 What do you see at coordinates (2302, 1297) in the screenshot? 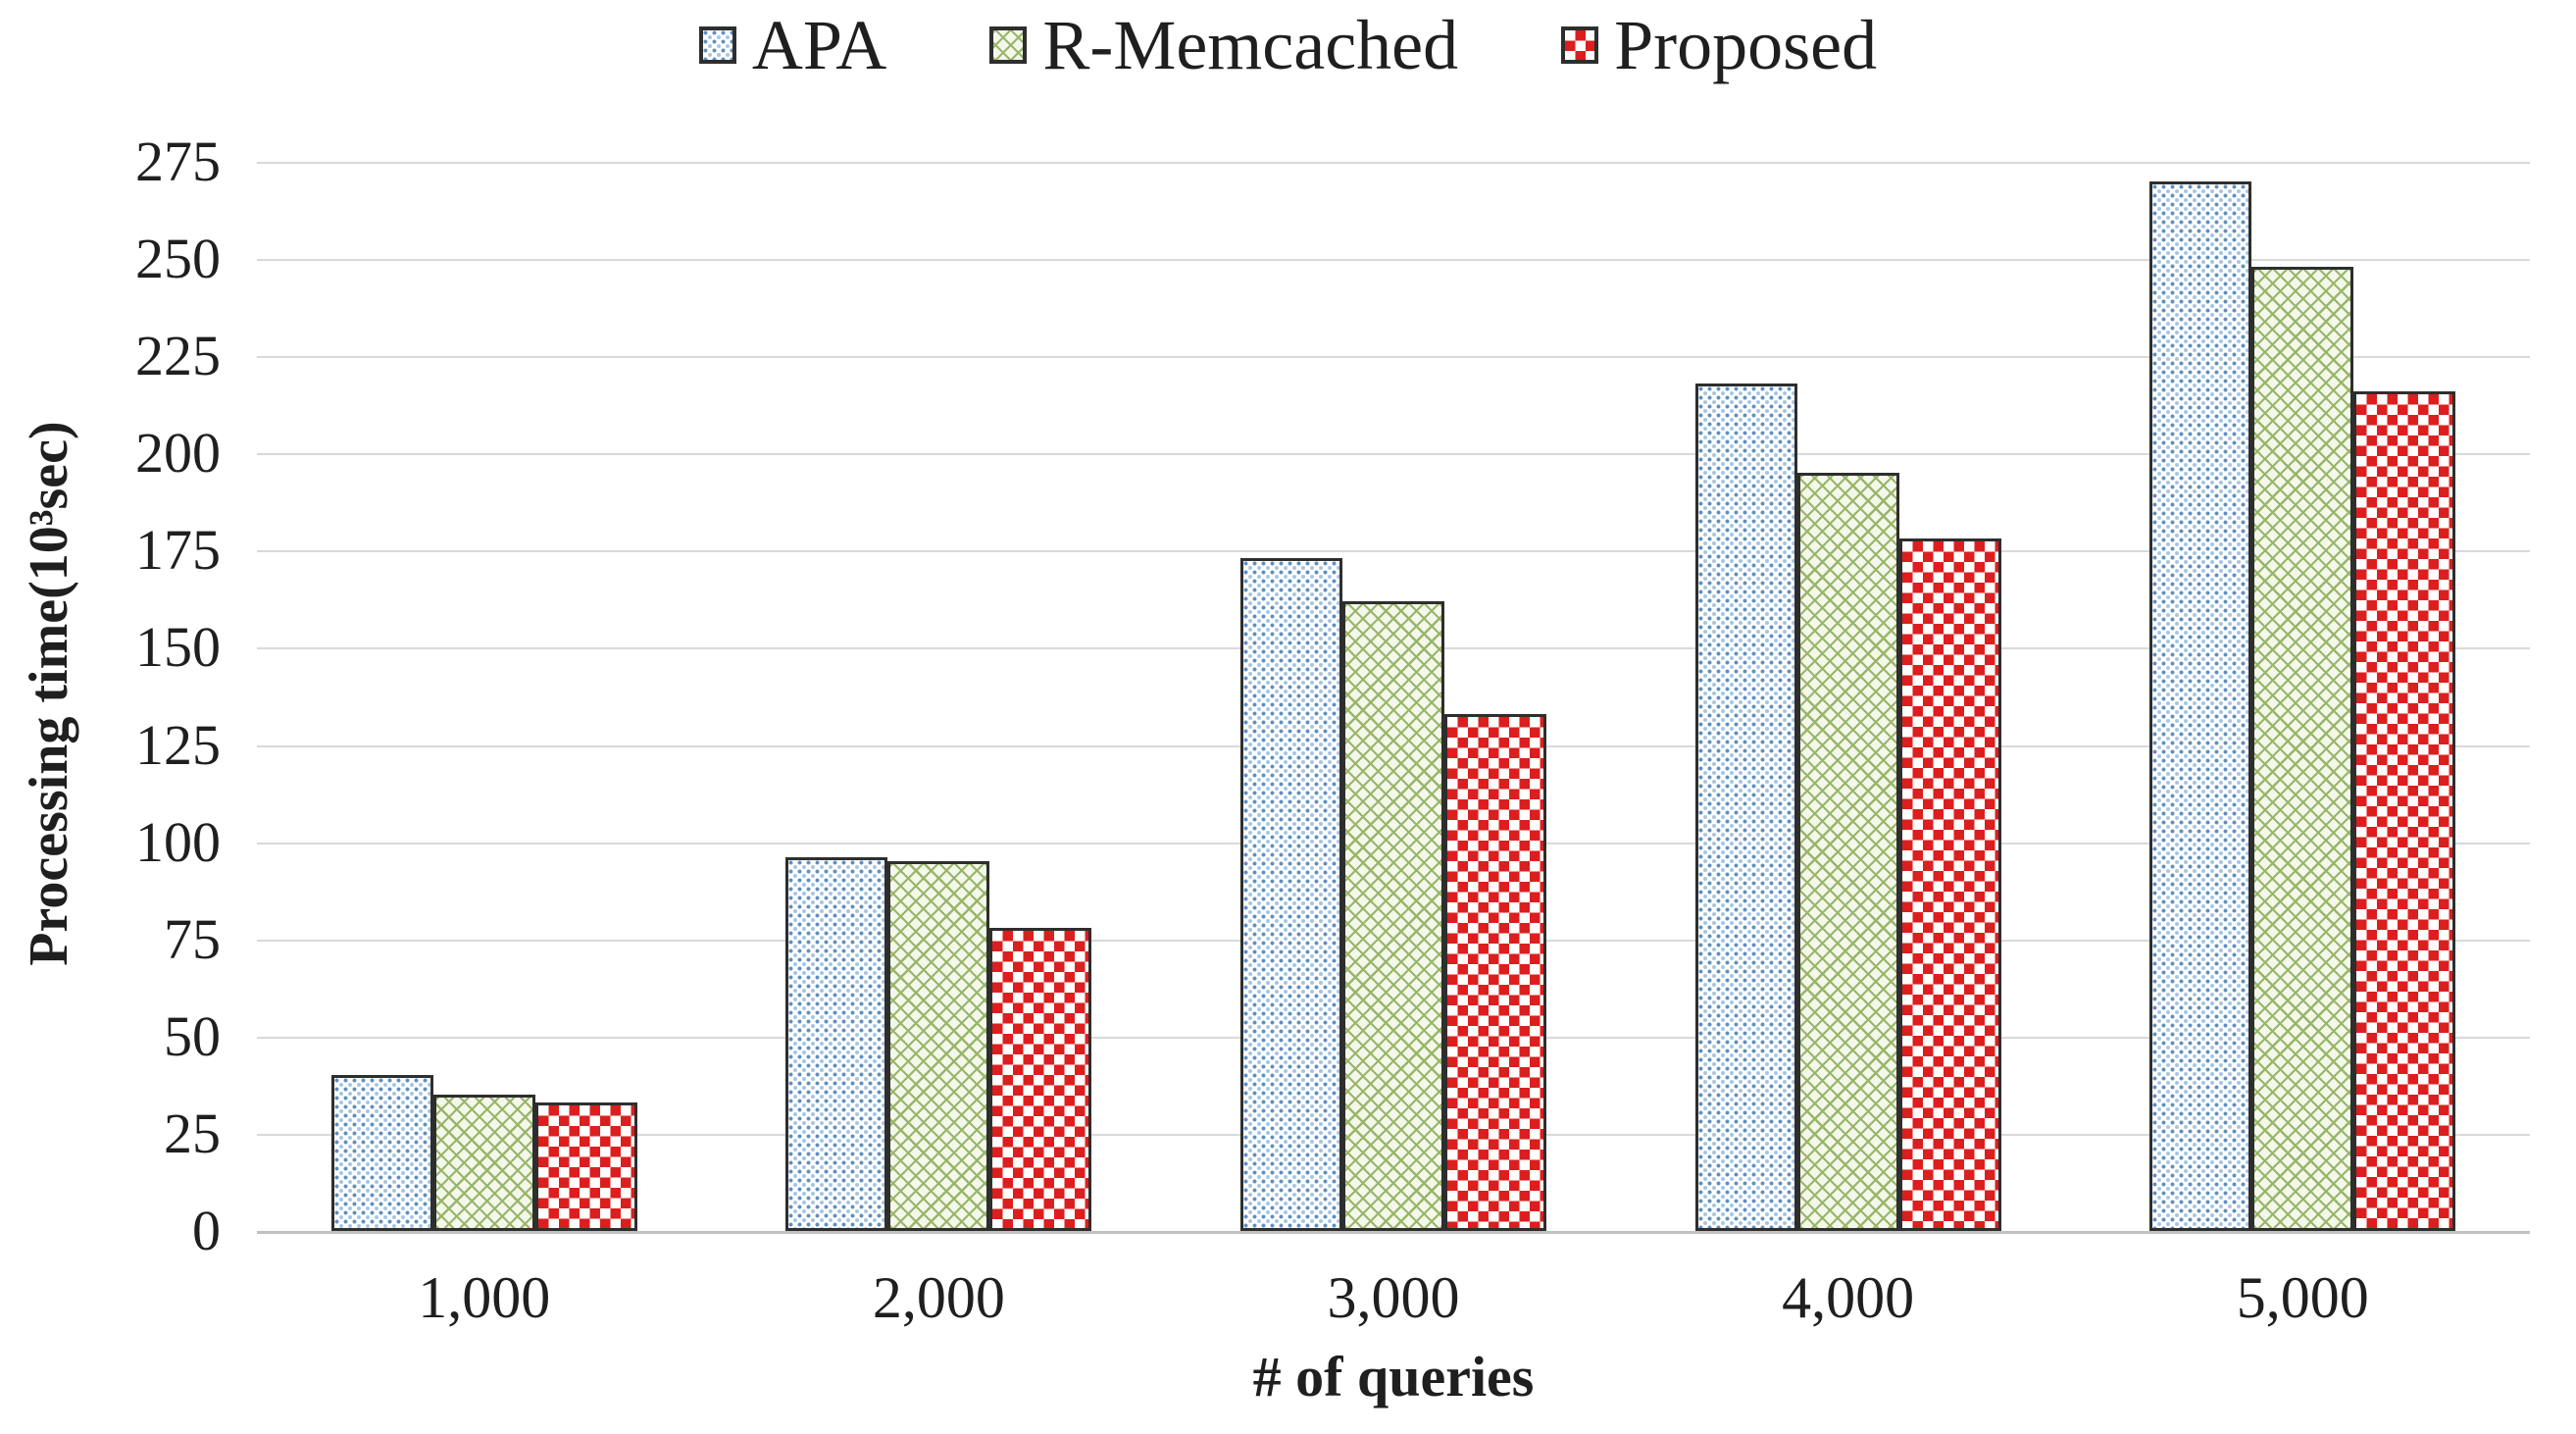
I see `x-tick-label-5000: 5,000` at bounding box center [2302, 1297].